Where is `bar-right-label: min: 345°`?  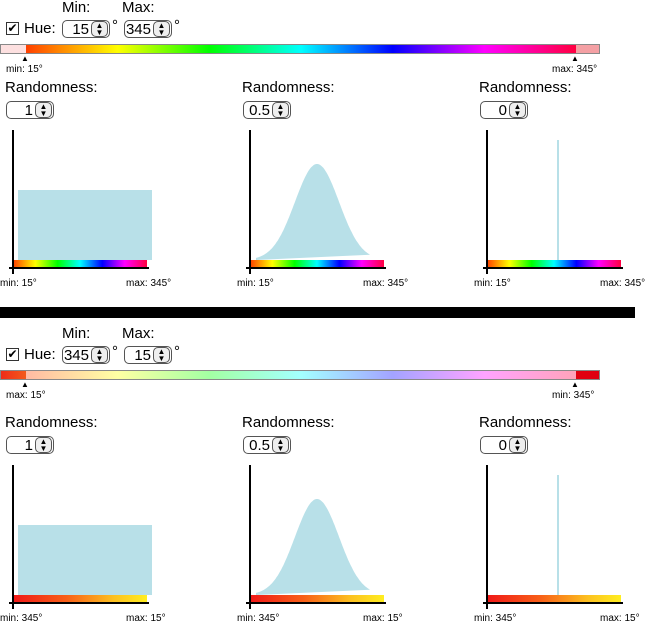
bar-right-label: min: 345° is located at coordinates (573, 395).